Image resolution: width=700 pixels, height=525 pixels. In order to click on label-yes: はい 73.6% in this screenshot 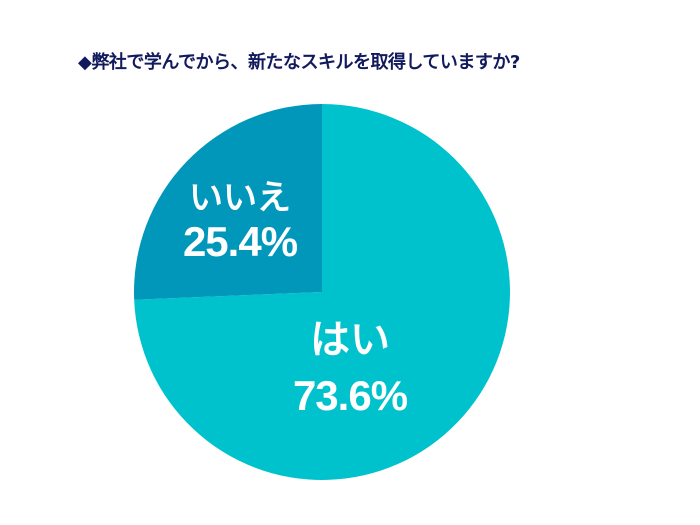, I will do `click(350, 368)`.